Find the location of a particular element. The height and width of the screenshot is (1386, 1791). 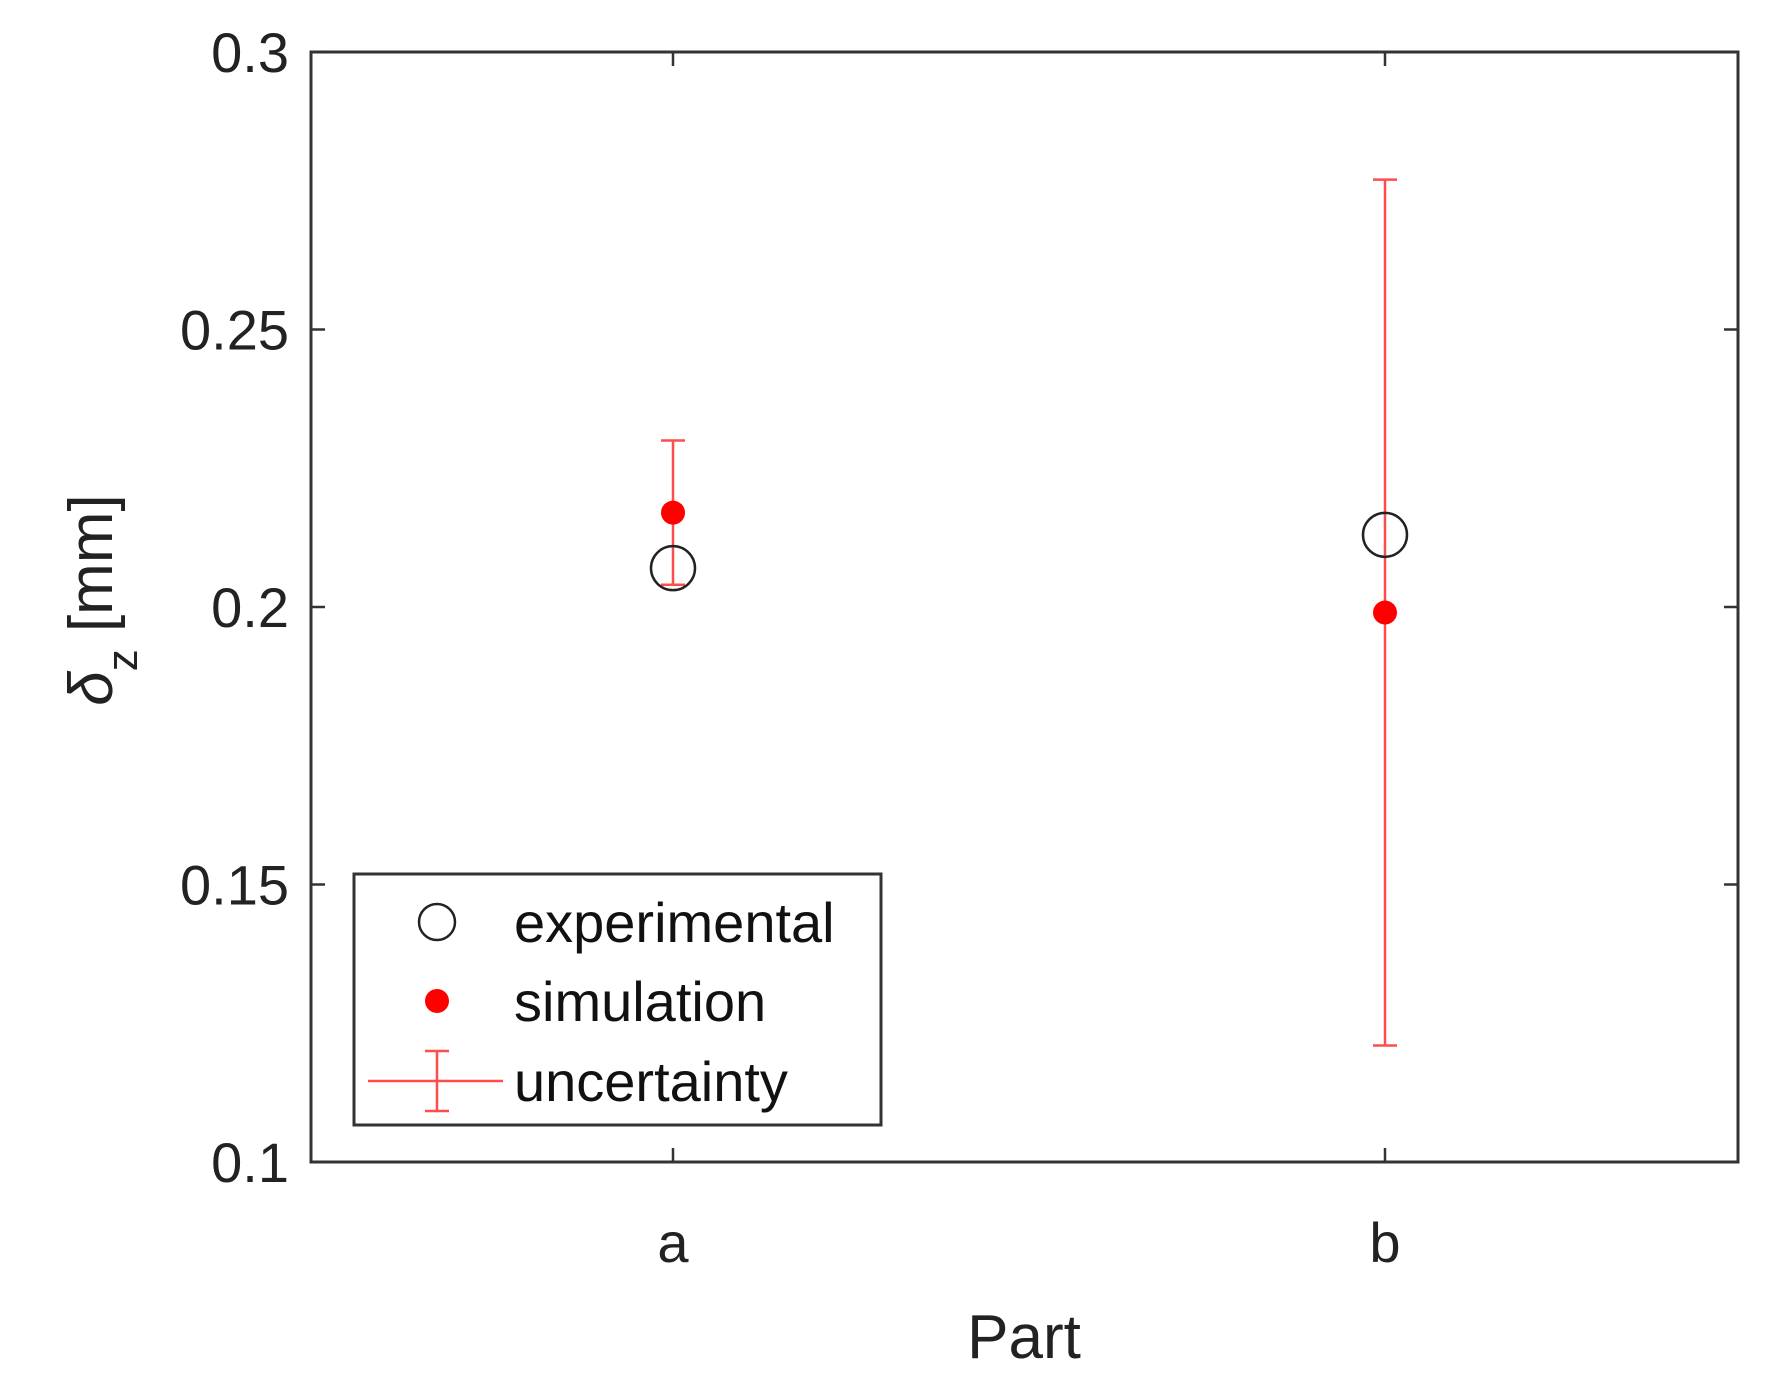

data-points is located at coordinates (1029, 562).